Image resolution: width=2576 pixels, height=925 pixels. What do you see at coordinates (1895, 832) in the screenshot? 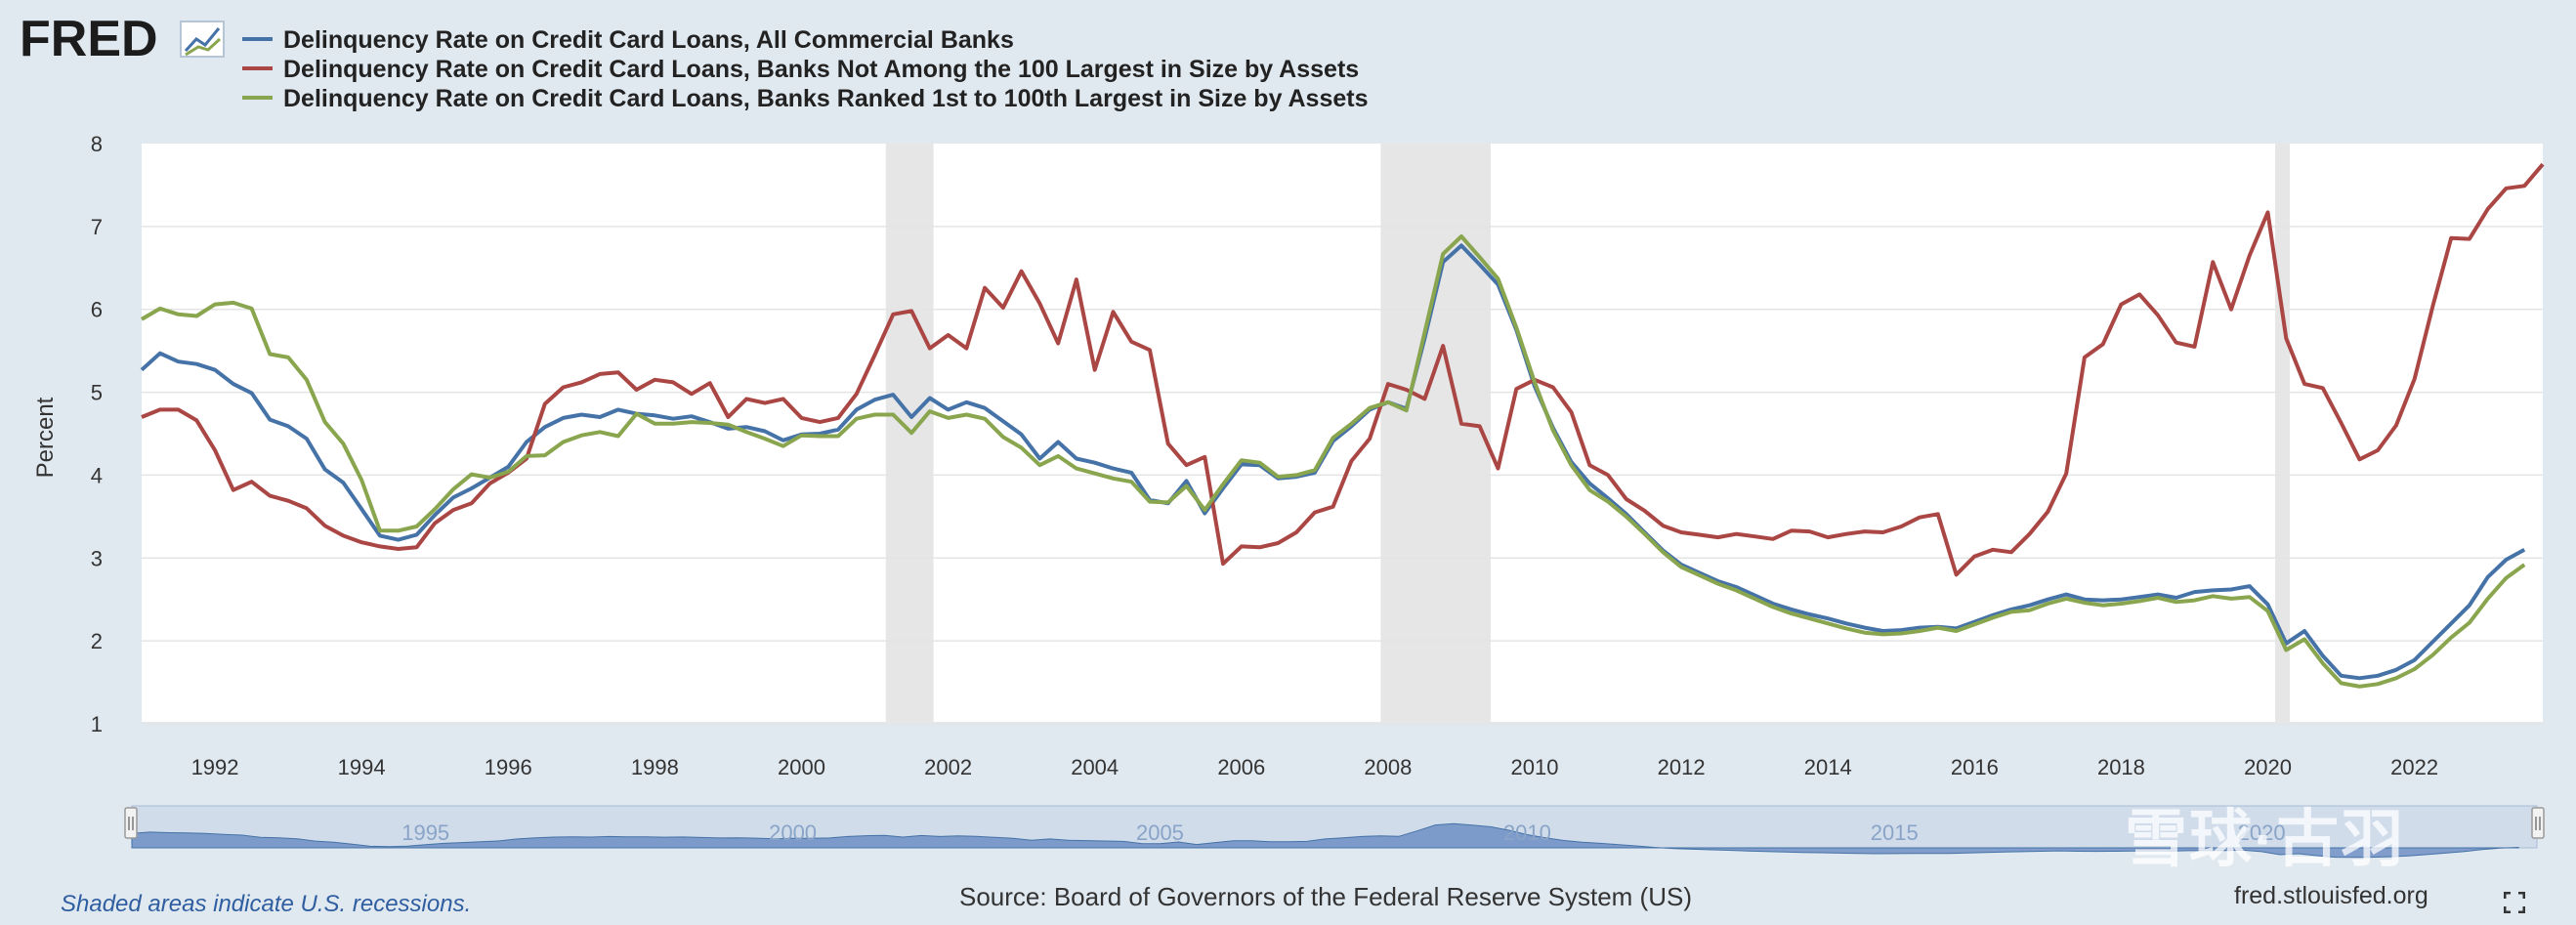
I see `navigator-year-label: 2015` at bounding box center [1895, 832].